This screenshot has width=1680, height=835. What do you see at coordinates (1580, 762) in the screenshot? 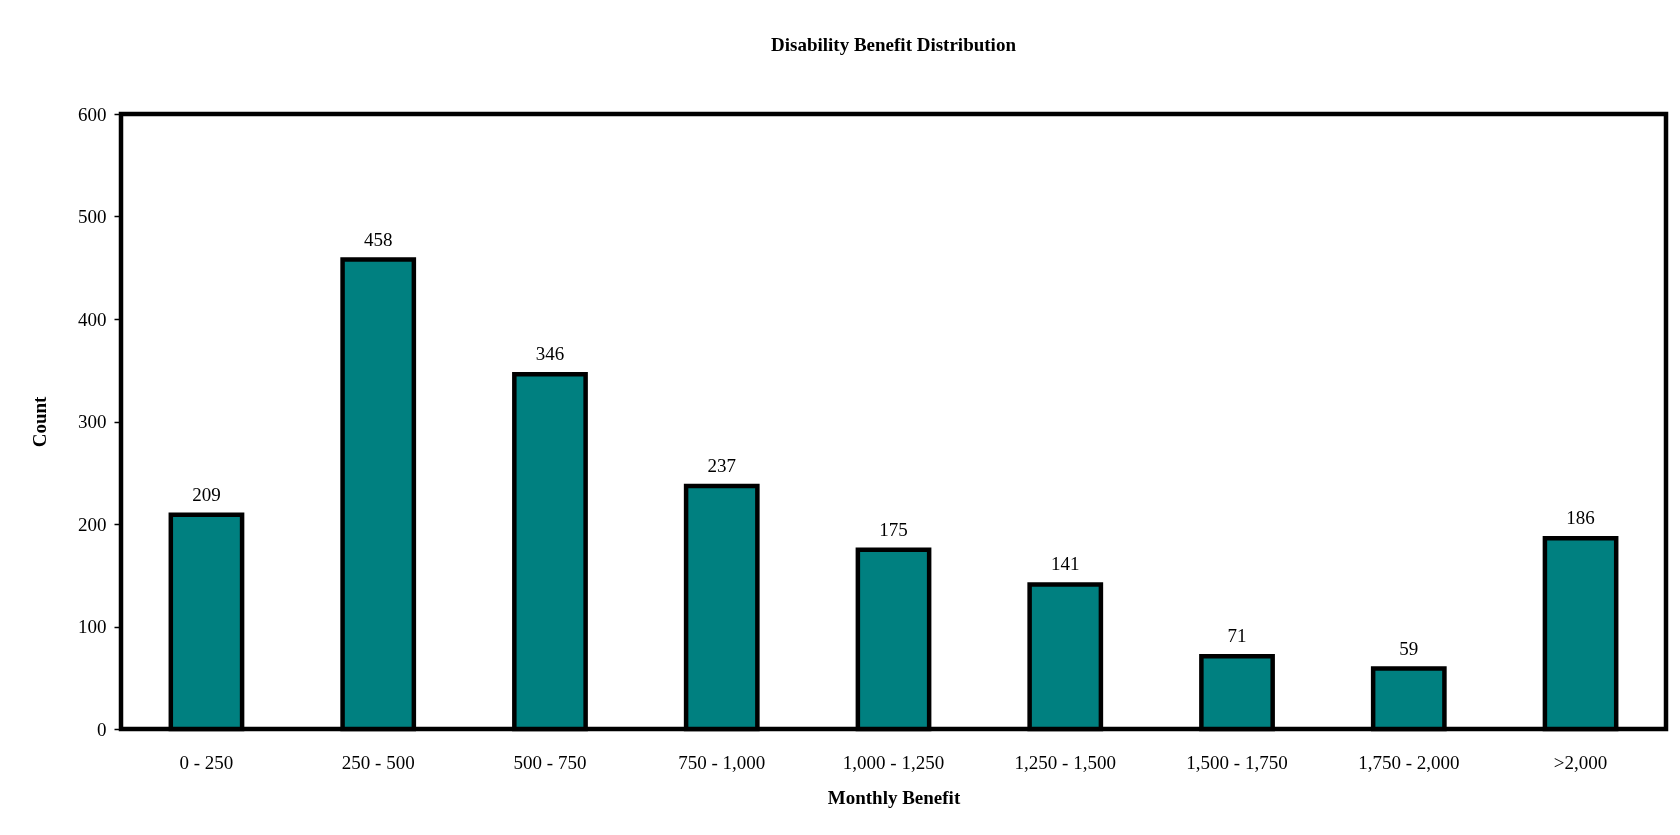
I see `x-tick-label: >2,000` at bounding box center [1580, 762].